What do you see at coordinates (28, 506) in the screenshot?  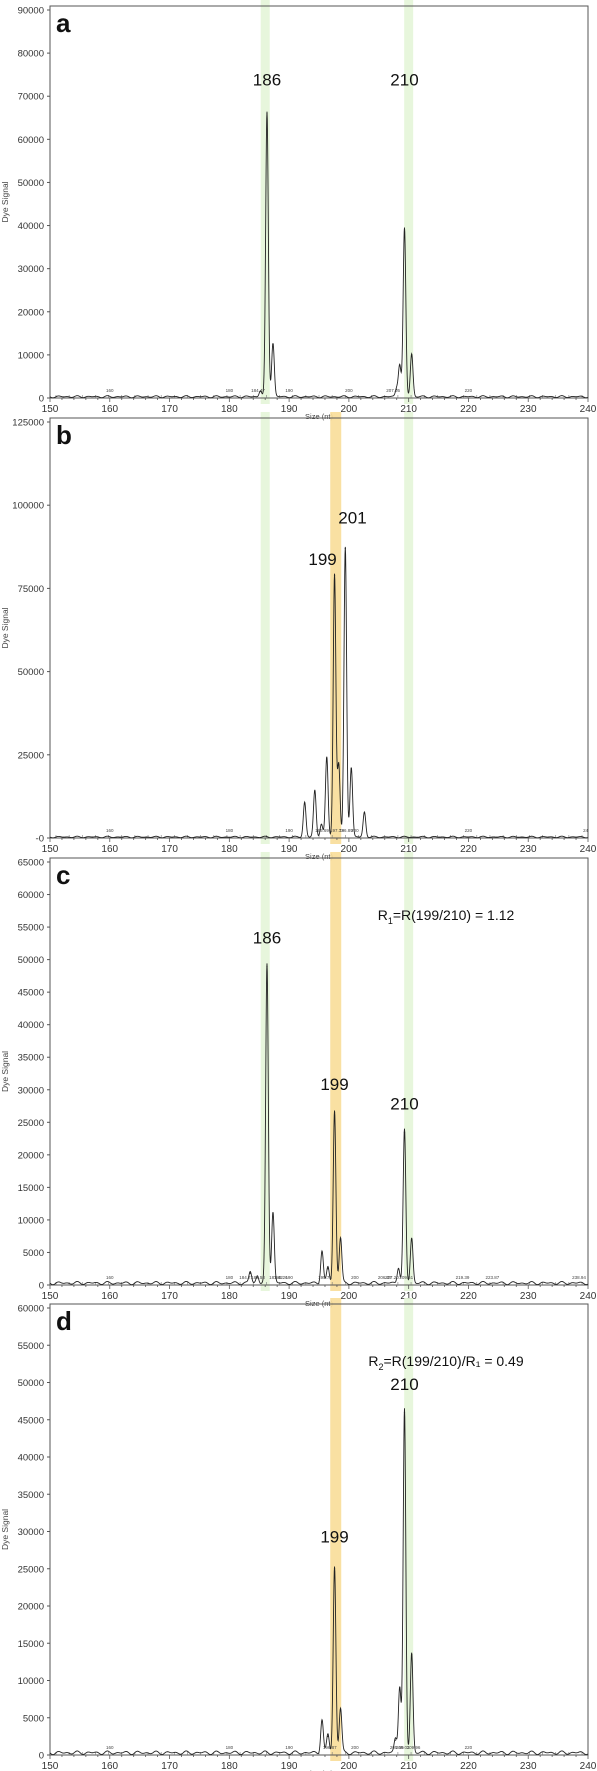 I see `y-tick-label: 100000` at bounding box center [28, 506].